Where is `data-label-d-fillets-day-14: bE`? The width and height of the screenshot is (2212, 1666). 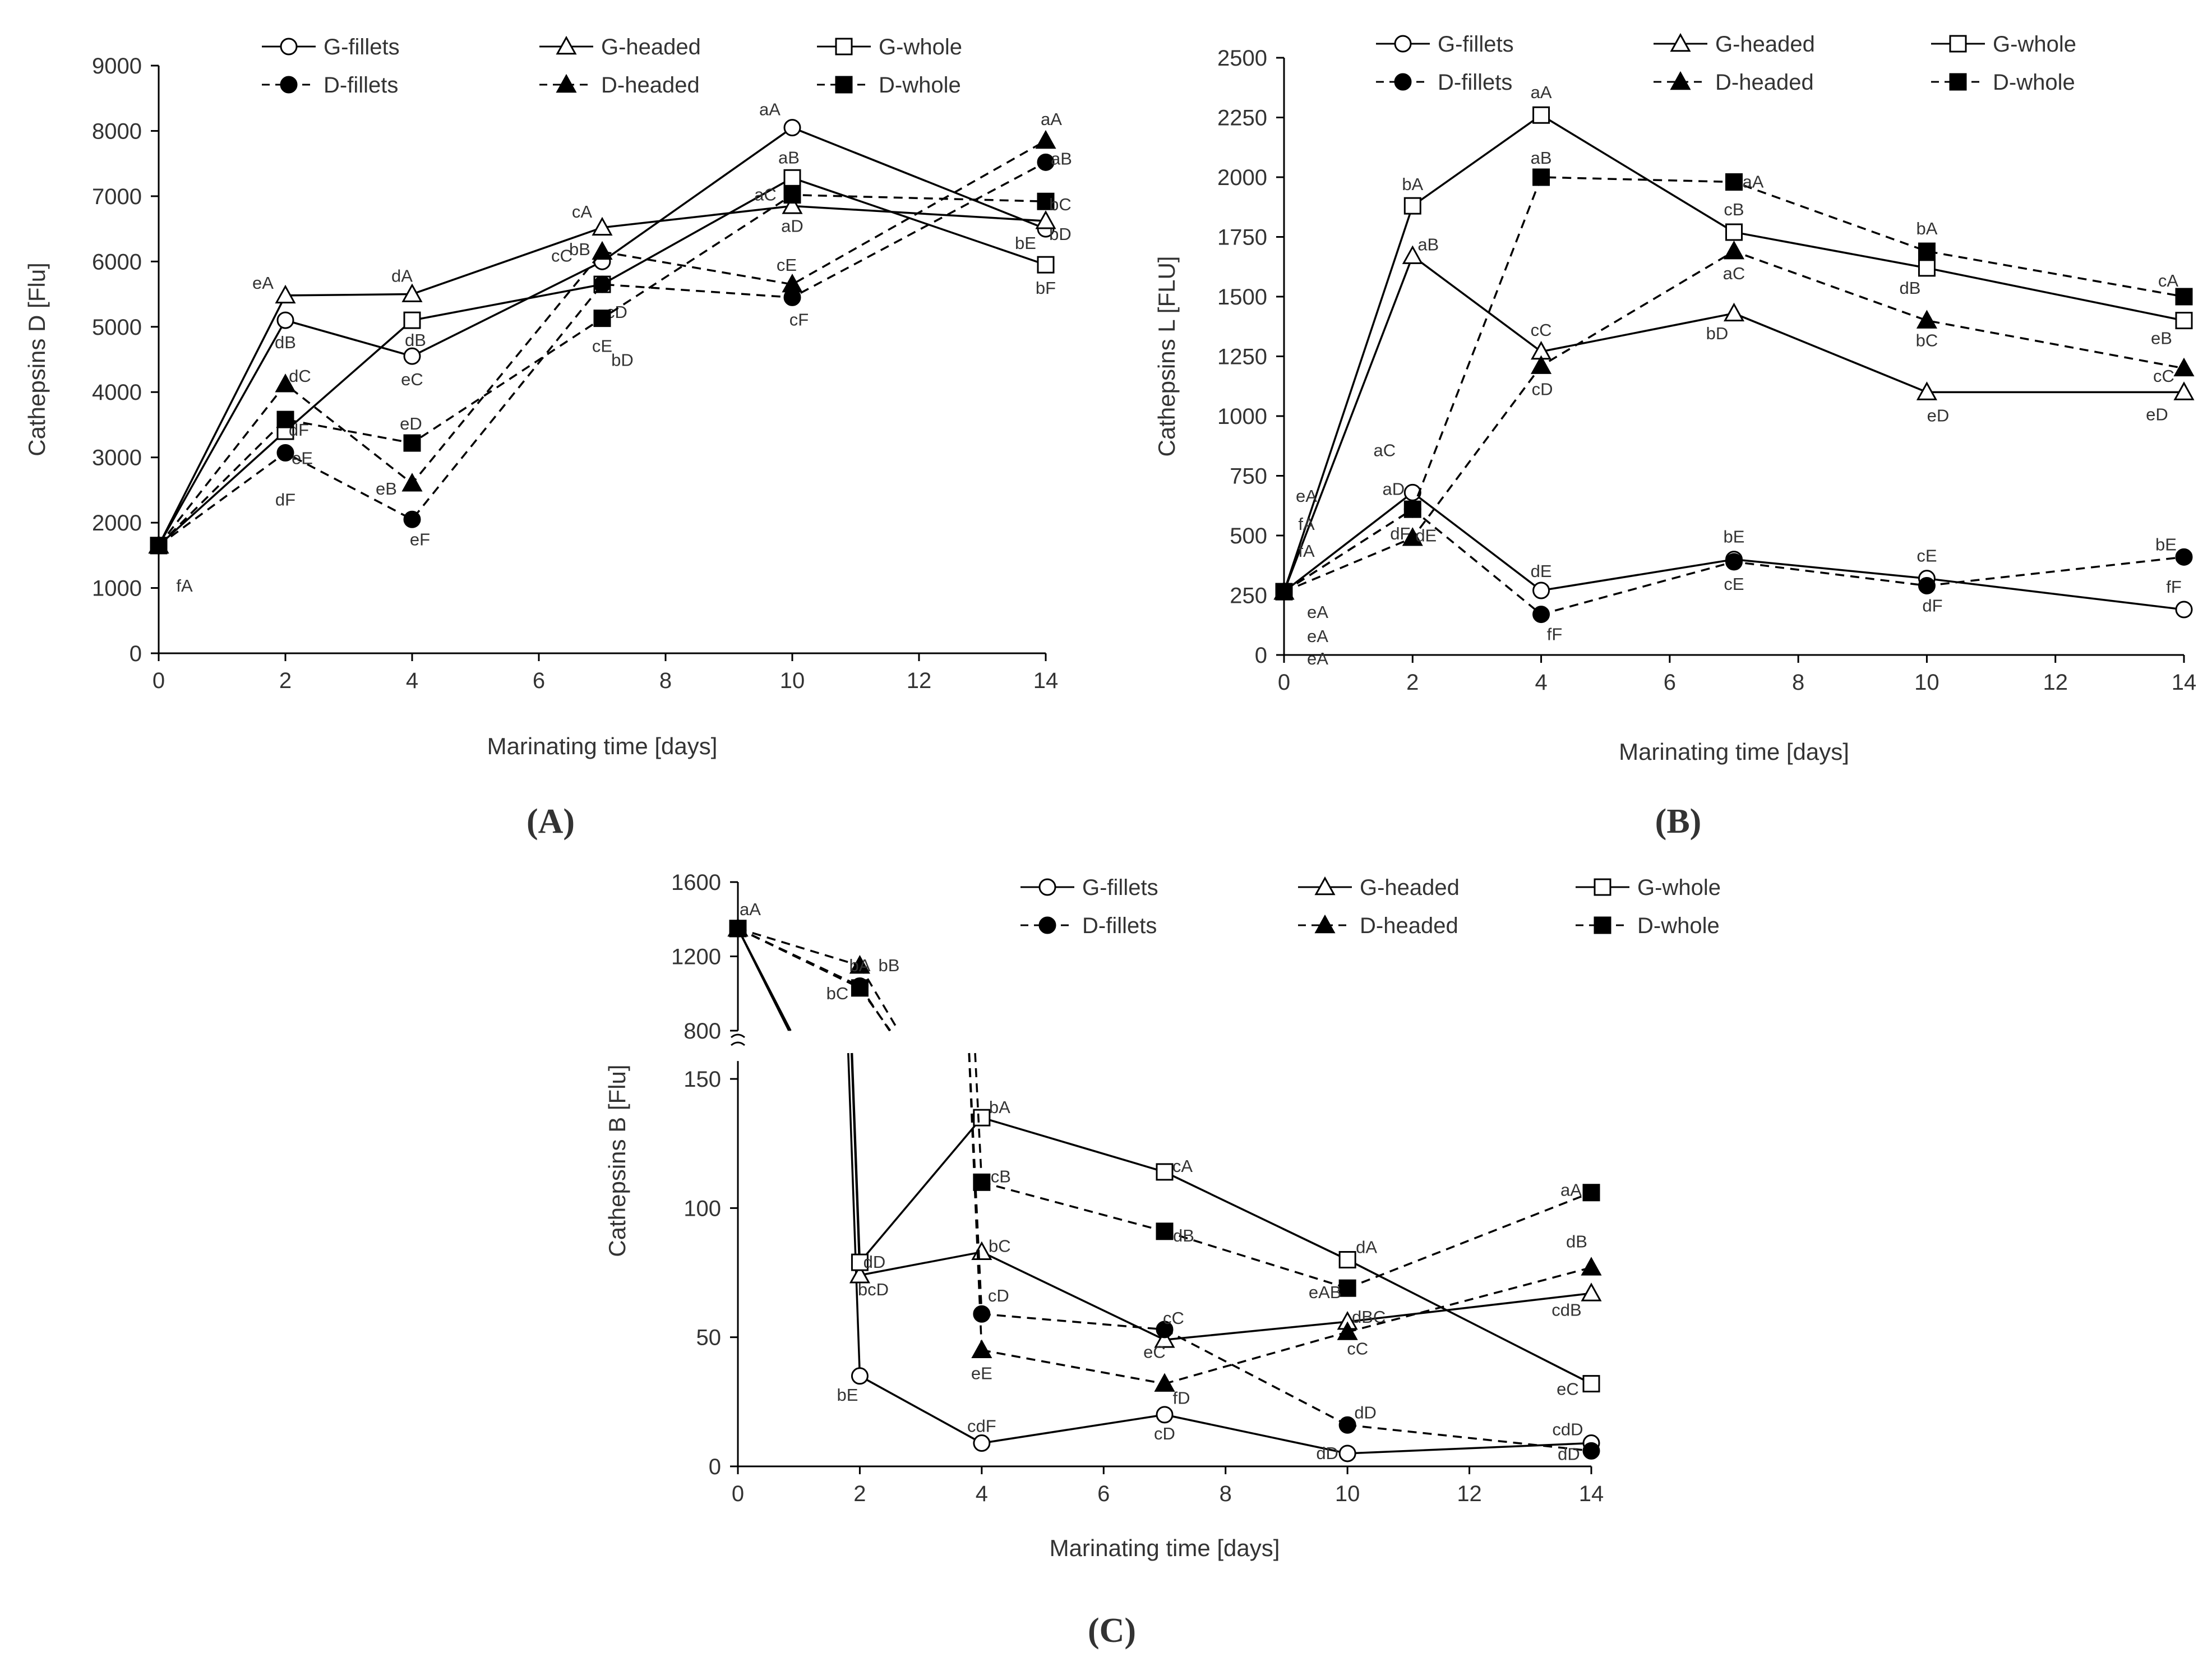
data-label-d-fillets-day-14: bE is located at coordinates (2166, 544).